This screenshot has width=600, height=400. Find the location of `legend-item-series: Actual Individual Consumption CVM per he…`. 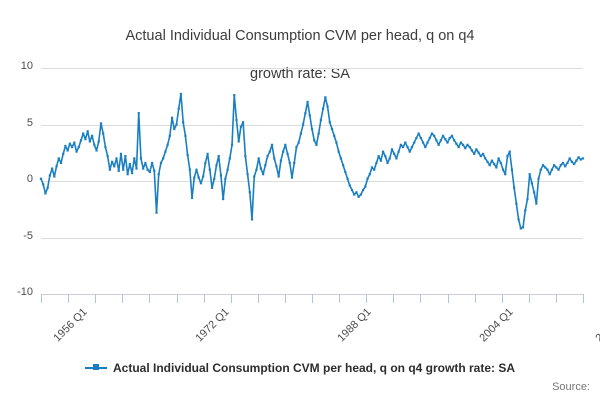

legend-item-series: Actual Individual Consumption CVM per he… is located at coordinates (299, 368).